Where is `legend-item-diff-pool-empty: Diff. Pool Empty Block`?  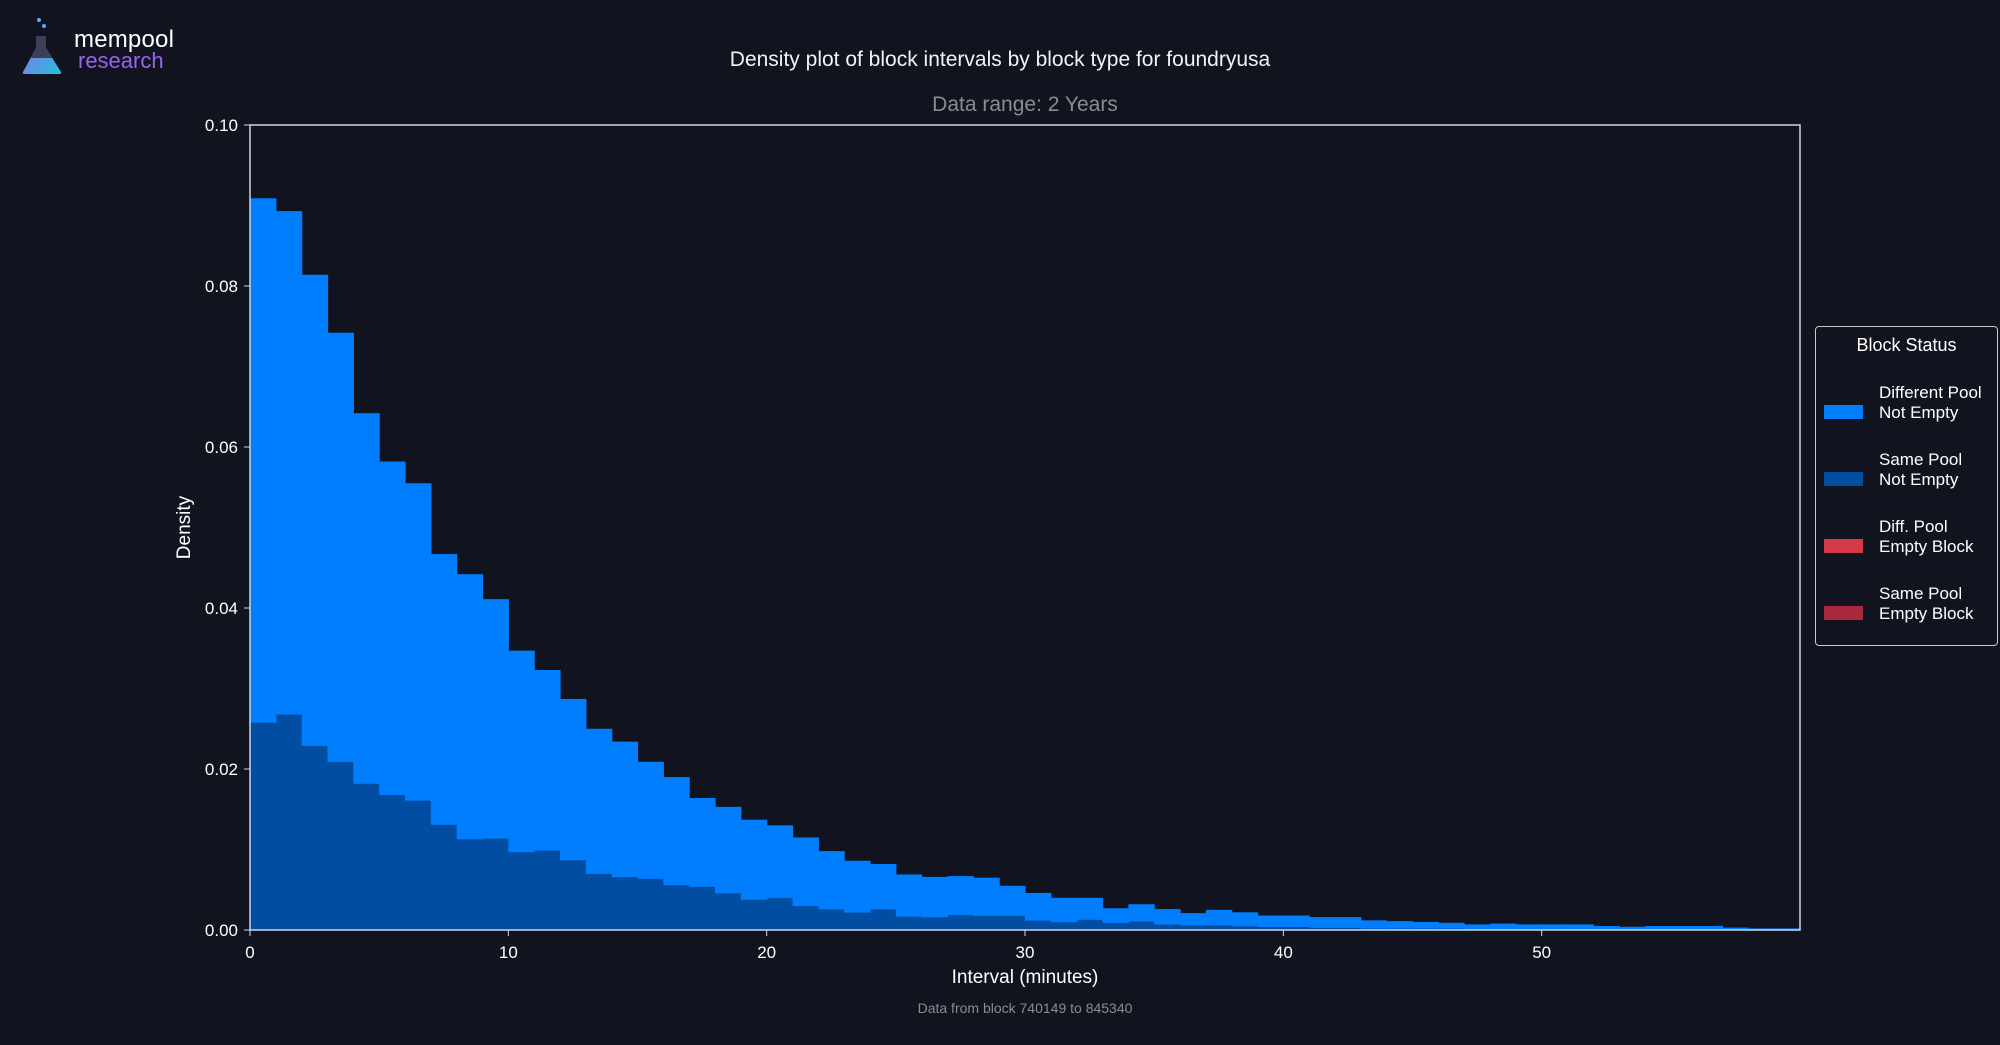
legend-item-diff-pool-empty: Diff. Pool Empty Block is located at coordinates (1911, 535).